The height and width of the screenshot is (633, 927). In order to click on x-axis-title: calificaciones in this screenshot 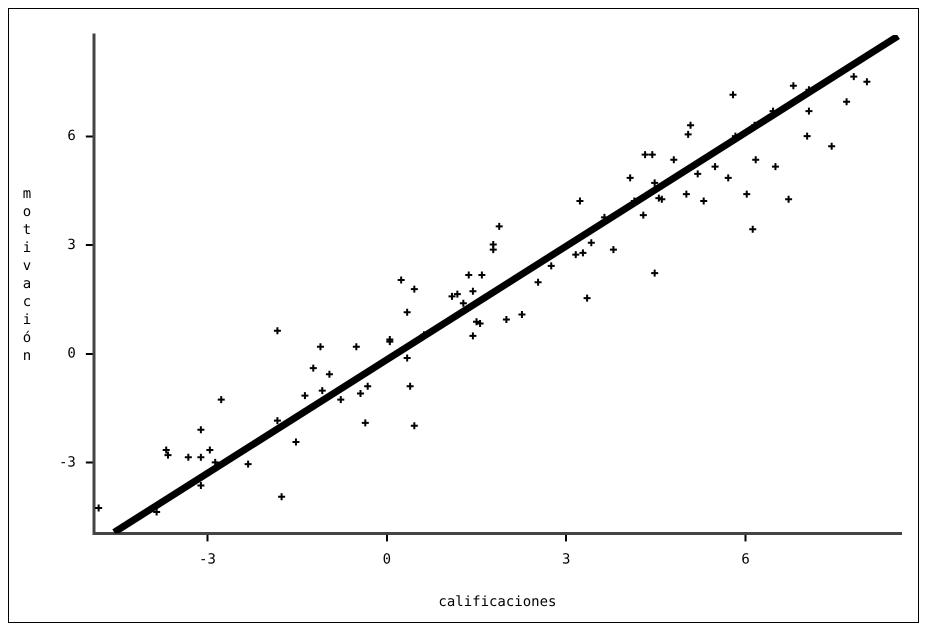, I will do `click(497, 602)`.